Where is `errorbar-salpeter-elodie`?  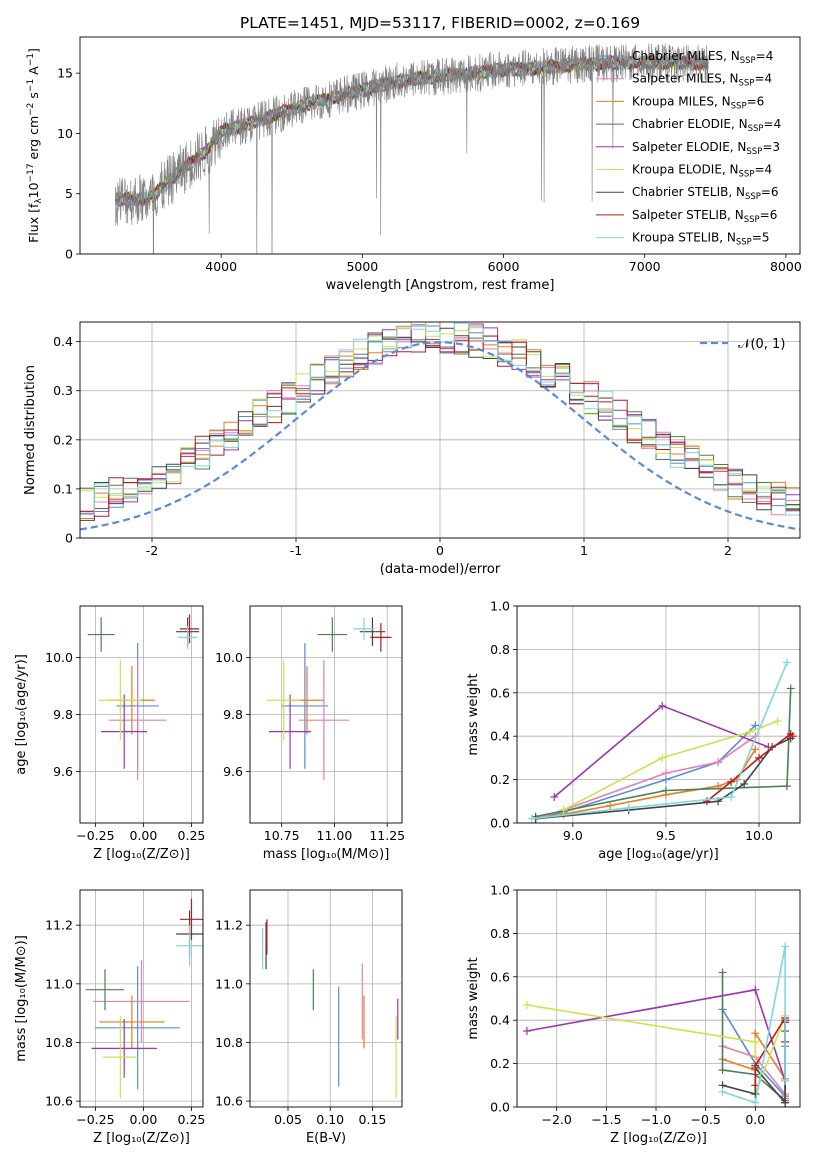 errorbar-salpeter-elodie is located at coordinates (290, 731).